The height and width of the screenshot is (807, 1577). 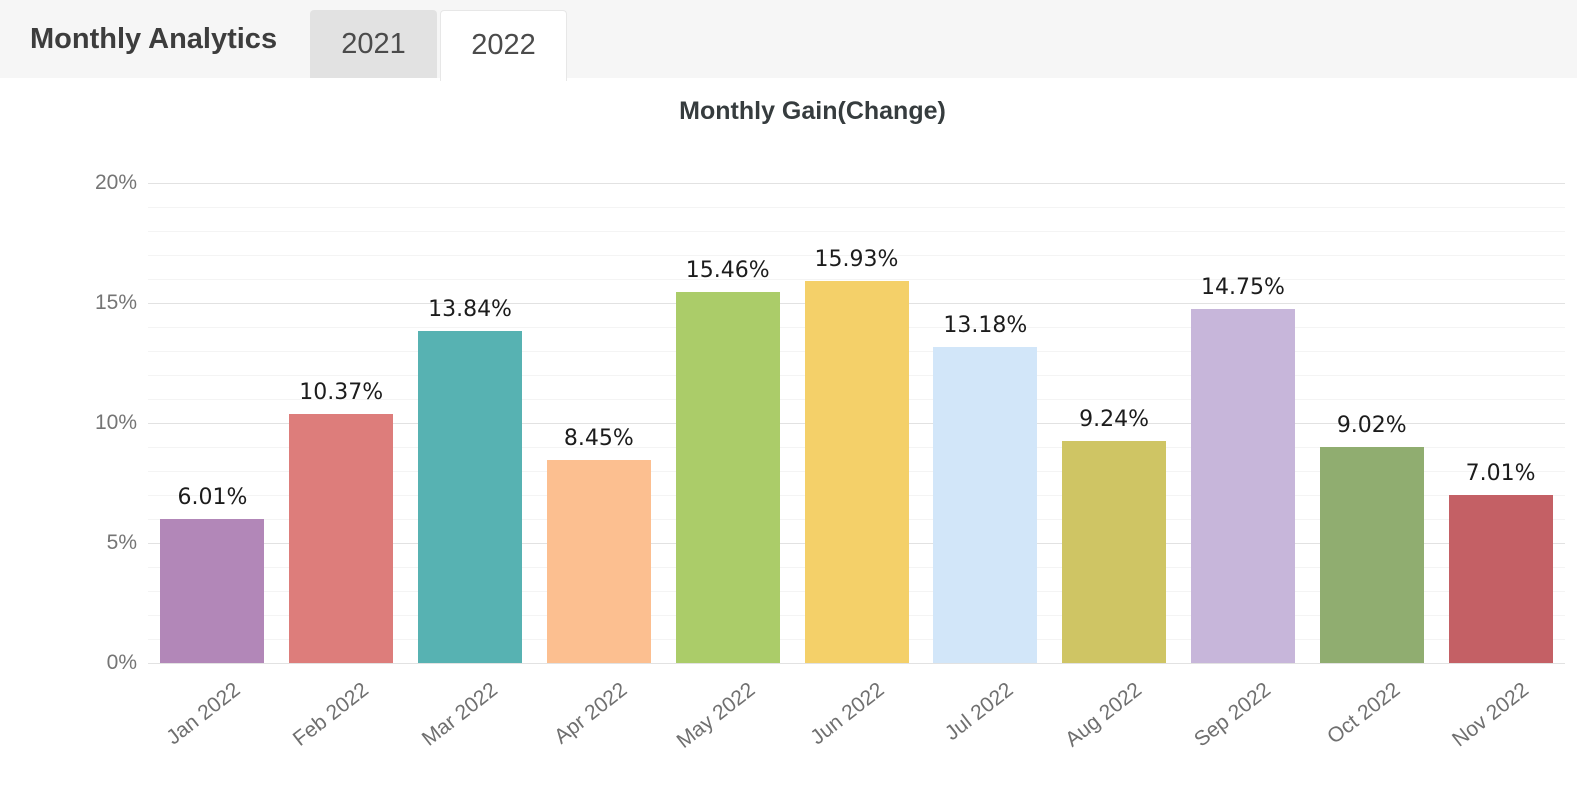 What do you see at coordinates (985, 504) in the screenshot?
I see `bar-jul-2022` at bounding box center [985, 504].